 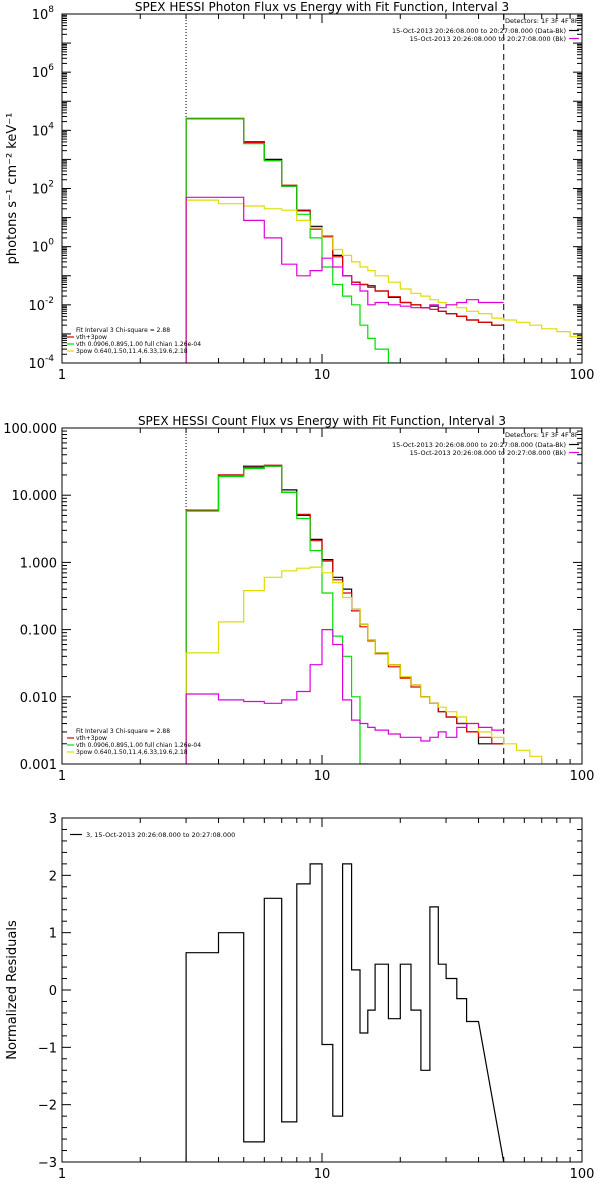 What do you see at coordinates (51, 68) in the screenshot?
I see `y-tick-exponent: 6` at bounding box center [51, 68].